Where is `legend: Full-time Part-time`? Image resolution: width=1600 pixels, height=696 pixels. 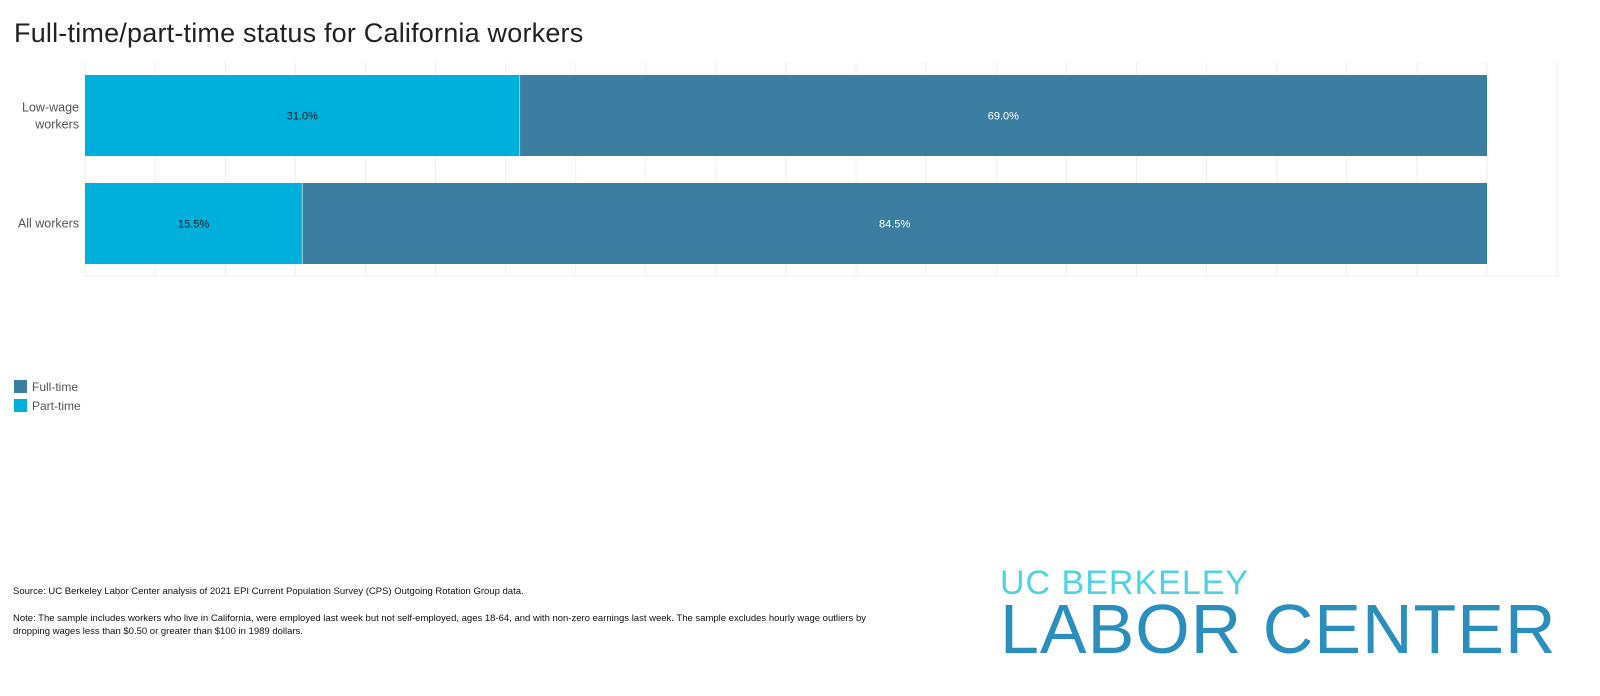 legend: Full-time Part-time is located at coordinates (47, 396).